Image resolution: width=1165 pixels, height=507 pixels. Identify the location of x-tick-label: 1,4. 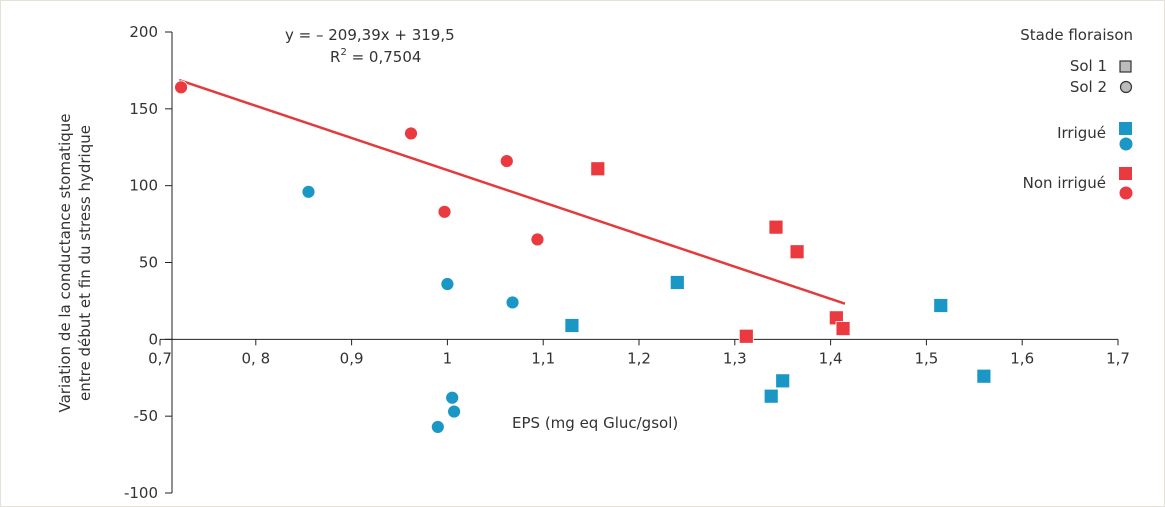
(831, 358).